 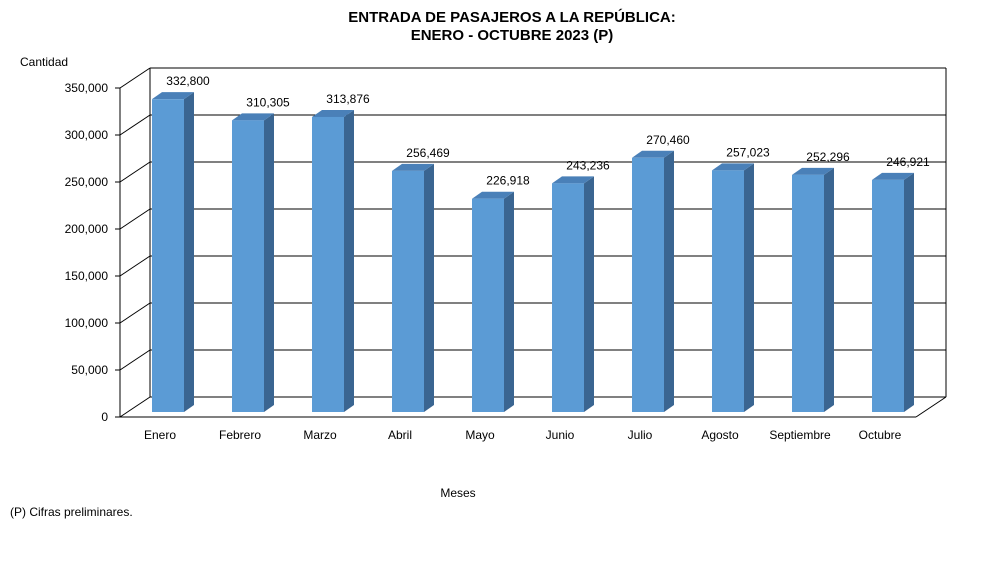 I want to click on x-tick-label: Mayo, so click(x=480, y=435).